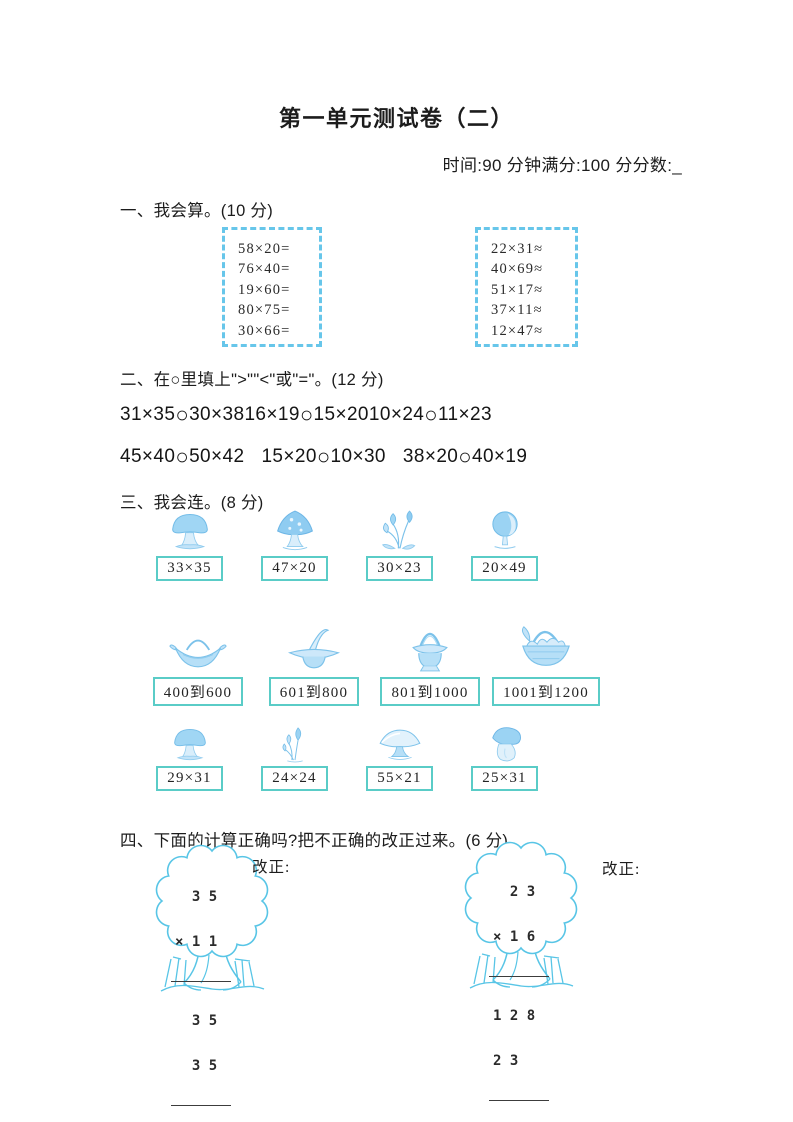  Describe the element at coordinates (514, 1016) in the screenshot. I see `calc-line: 1 2 8` at that location.